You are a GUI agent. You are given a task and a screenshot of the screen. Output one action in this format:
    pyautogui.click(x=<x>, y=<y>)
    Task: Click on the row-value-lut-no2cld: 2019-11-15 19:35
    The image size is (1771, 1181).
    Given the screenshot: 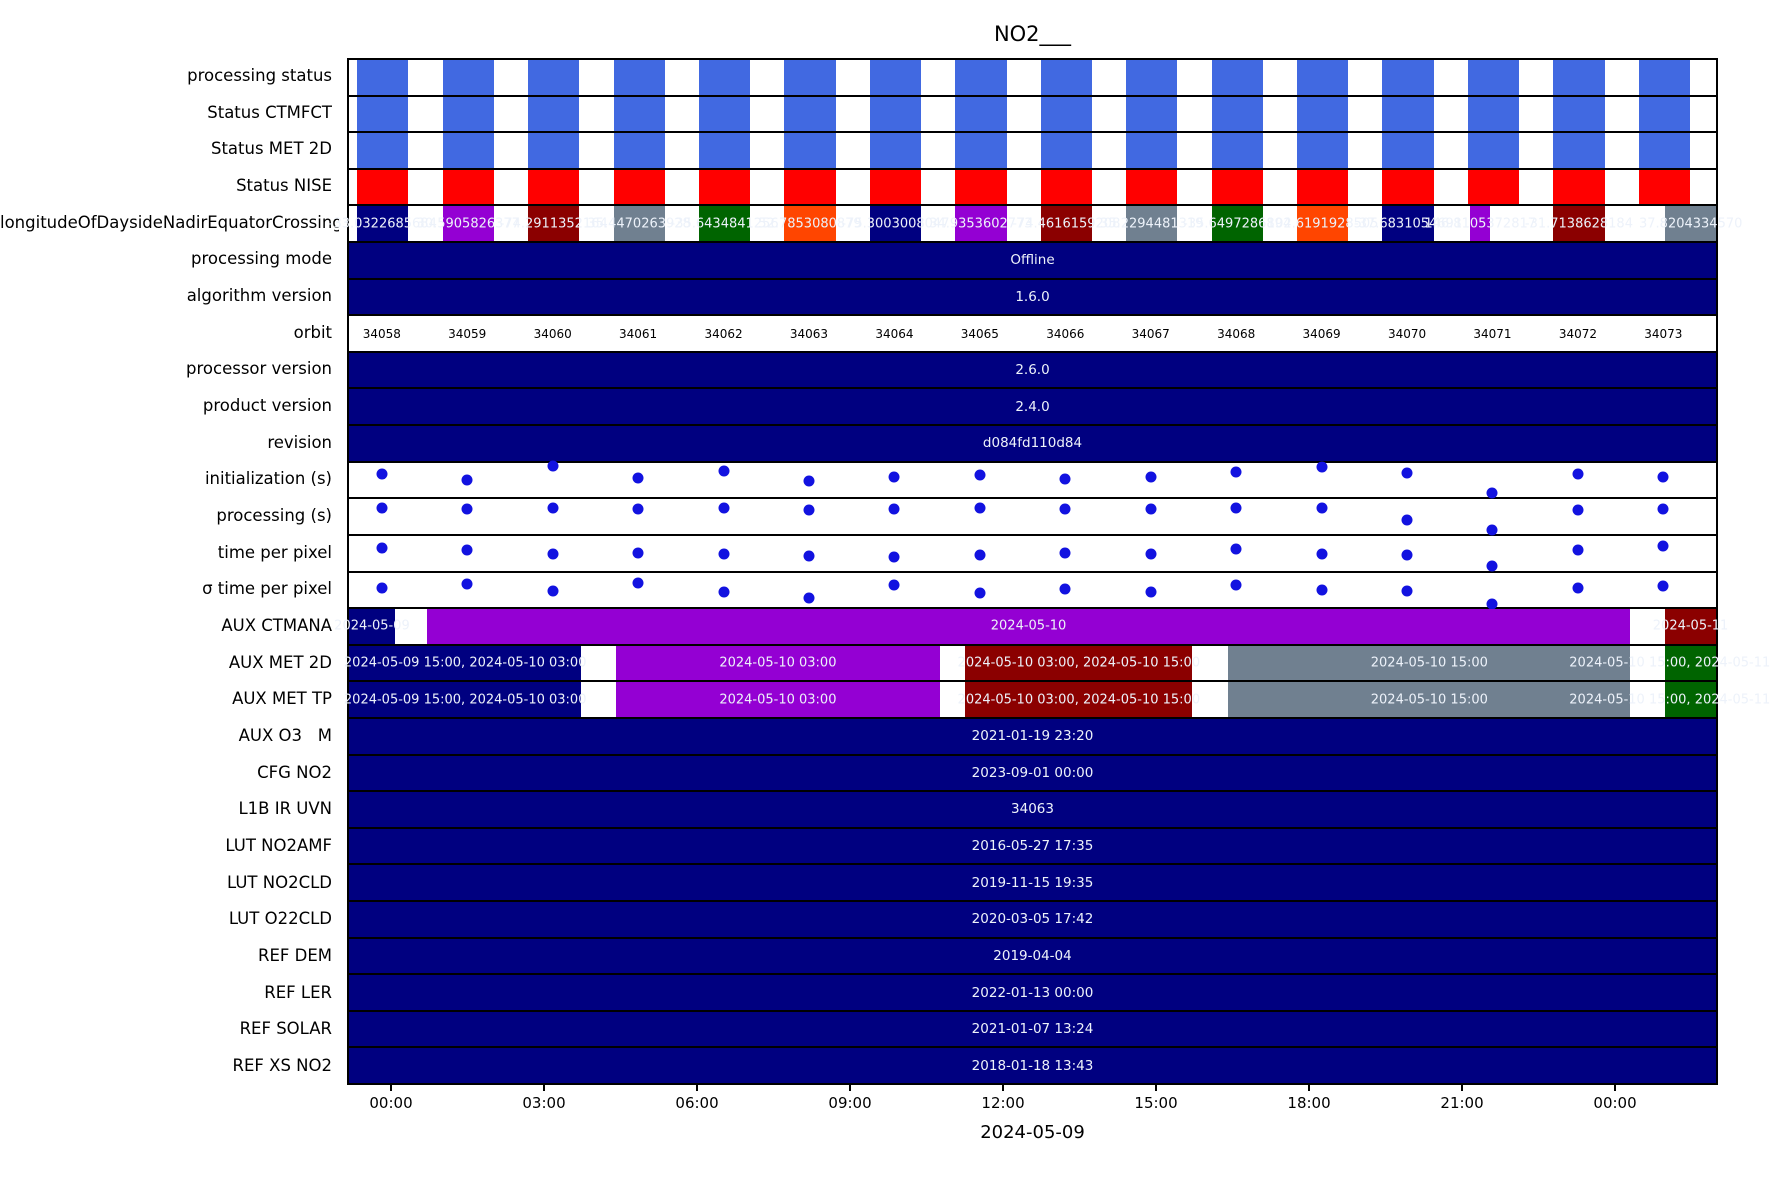 What is the action you would take?
    pyautogui.click(x=1032, y=882)
    